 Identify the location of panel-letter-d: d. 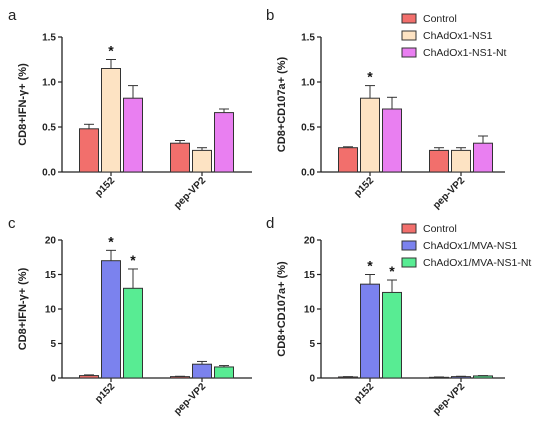
(270, 223).